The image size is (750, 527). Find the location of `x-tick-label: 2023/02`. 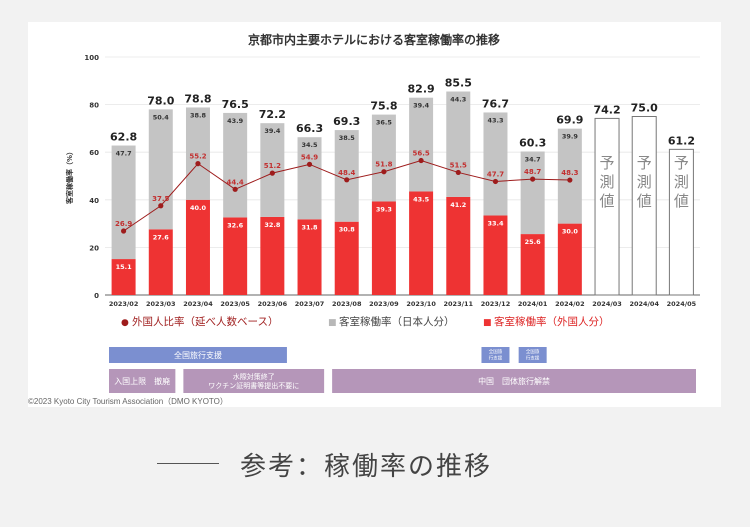

x-tick-label: 2023/02 is located at coordinates (124, 304).